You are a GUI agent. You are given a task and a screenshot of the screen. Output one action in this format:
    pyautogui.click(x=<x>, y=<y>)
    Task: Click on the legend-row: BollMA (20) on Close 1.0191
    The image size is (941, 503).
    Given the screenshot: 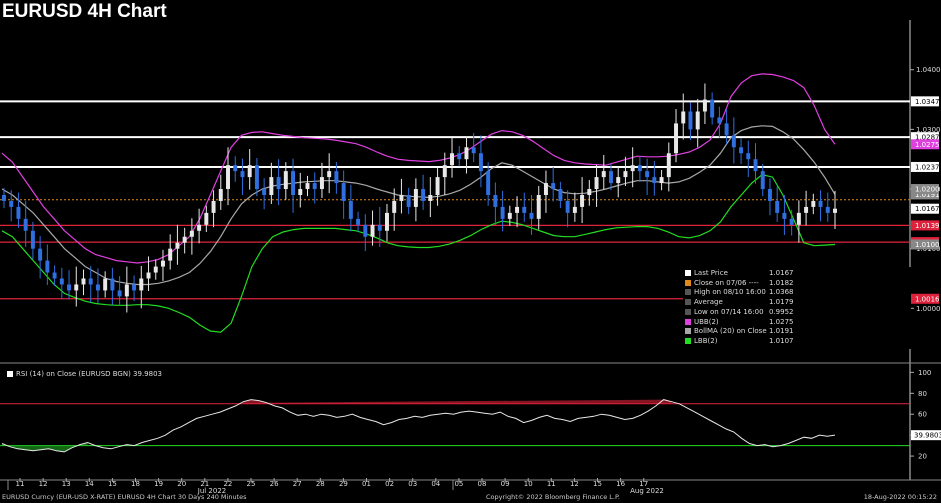 What is the action you would take?
    pyautogui.click(x=797, y=331)
    